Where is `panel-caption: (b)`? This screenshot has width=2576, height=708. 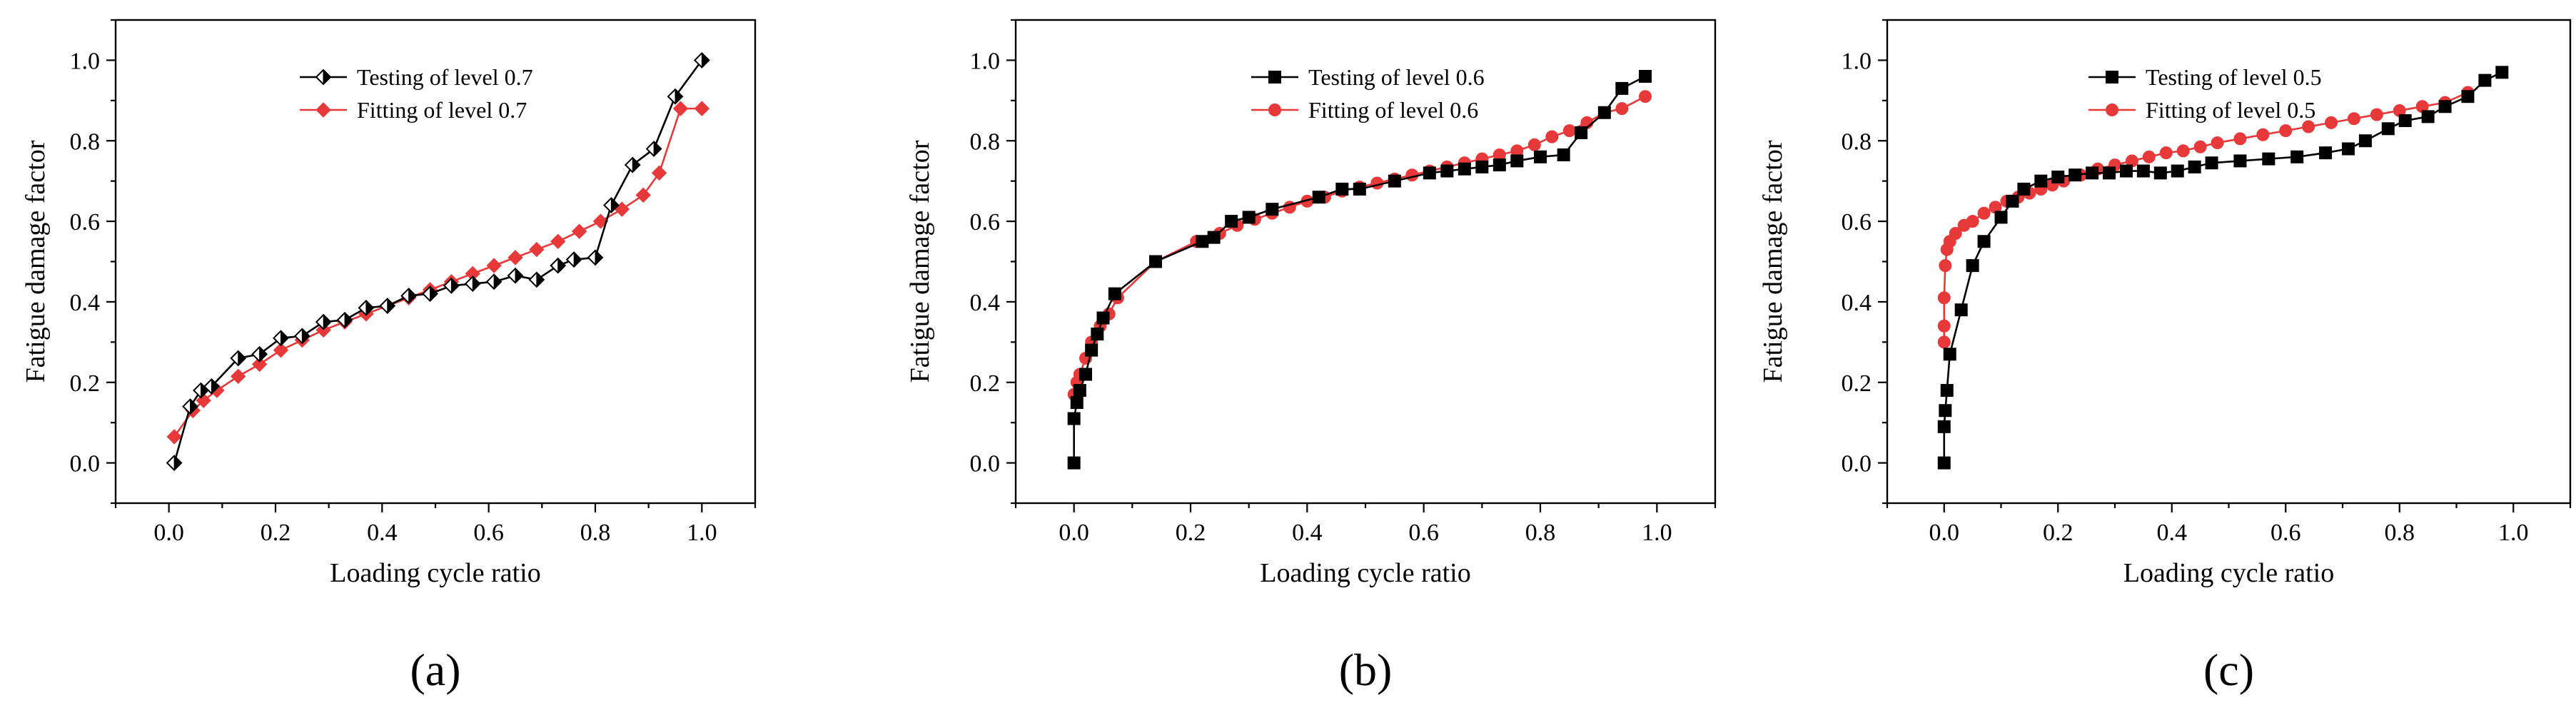 panel-caption: (b) is located at coordinates (1366, 669).